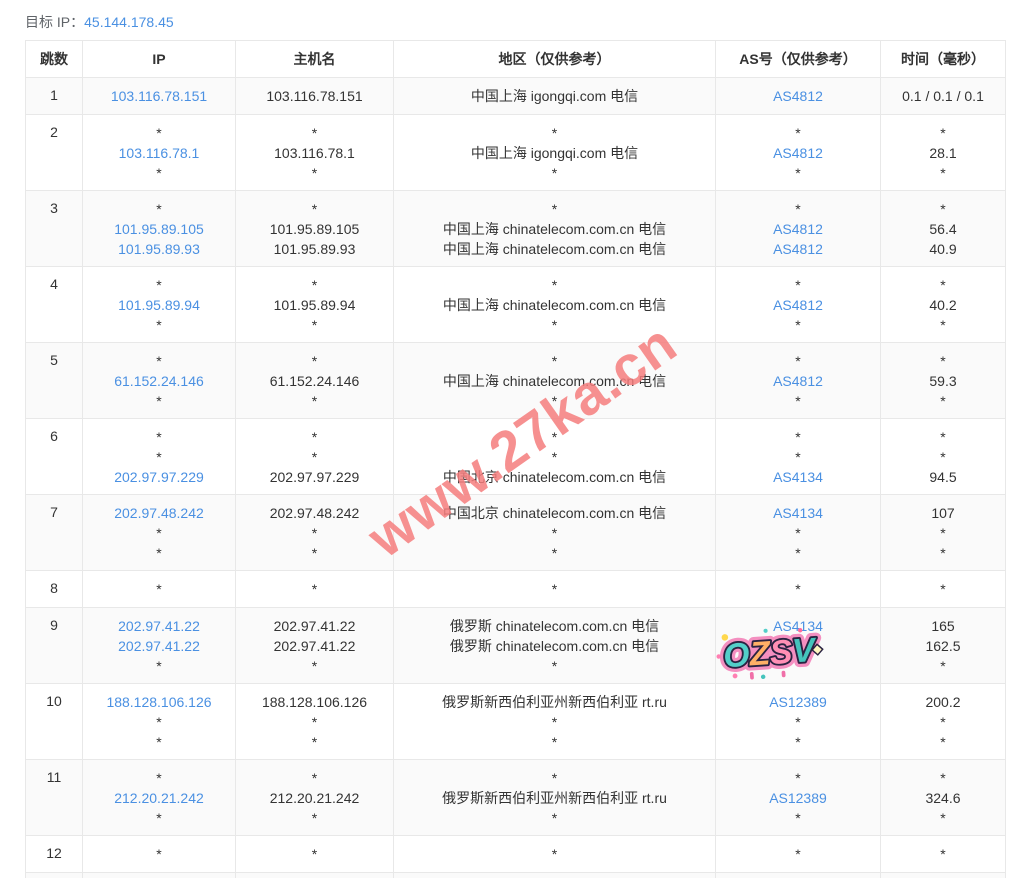  What do you see at coordinates (943, 380) in the screenshot?
I see `time-value: 59.3` at bounding box center [943, 380].